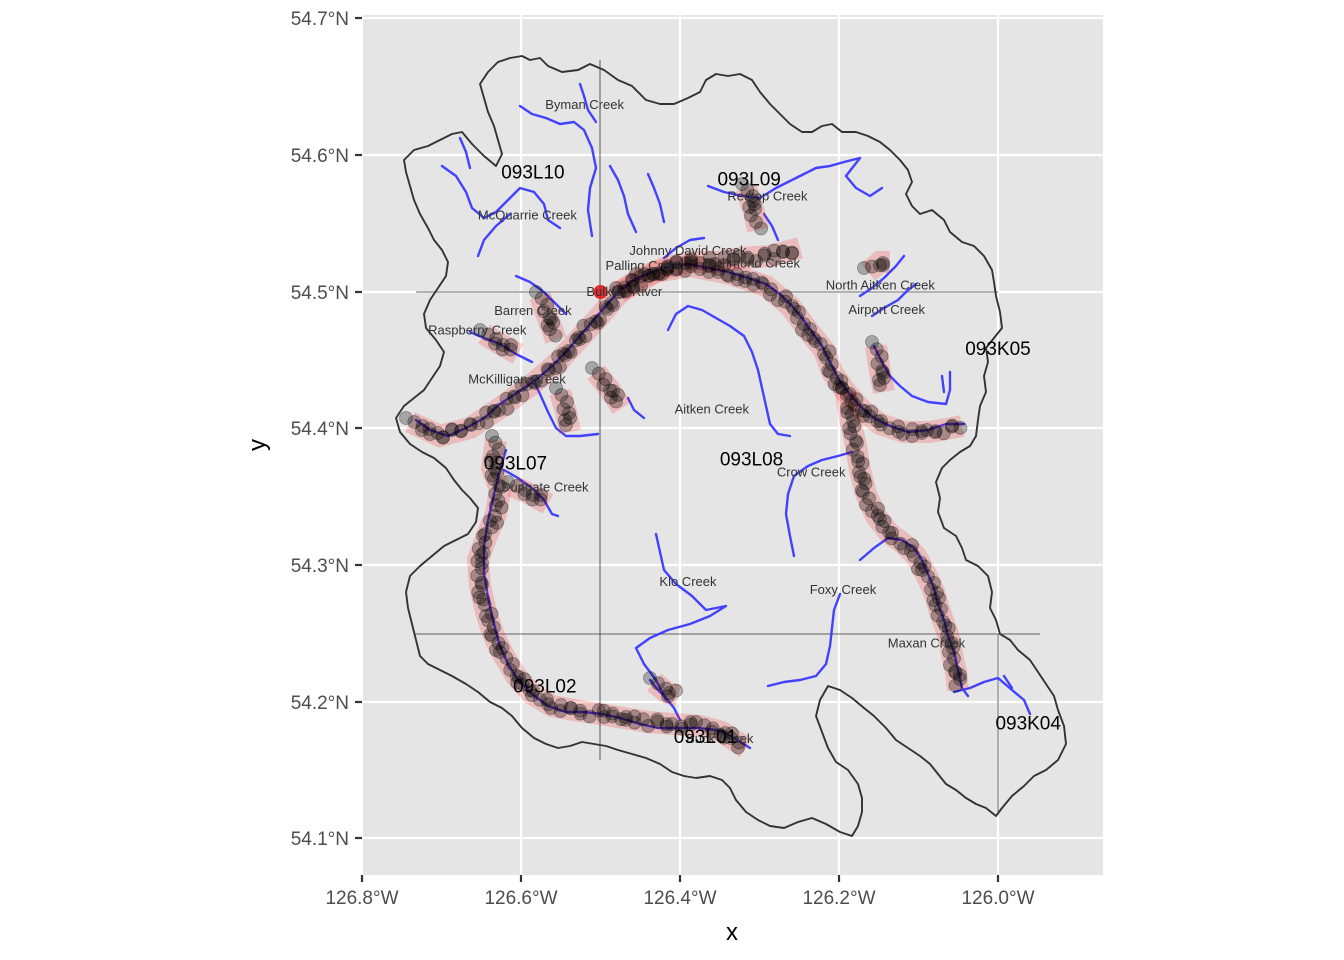  What do you see at coordinates (624, 291) in the screenshot?
I see `creek-label: Bulkley River` at bounding box center [624, 291].